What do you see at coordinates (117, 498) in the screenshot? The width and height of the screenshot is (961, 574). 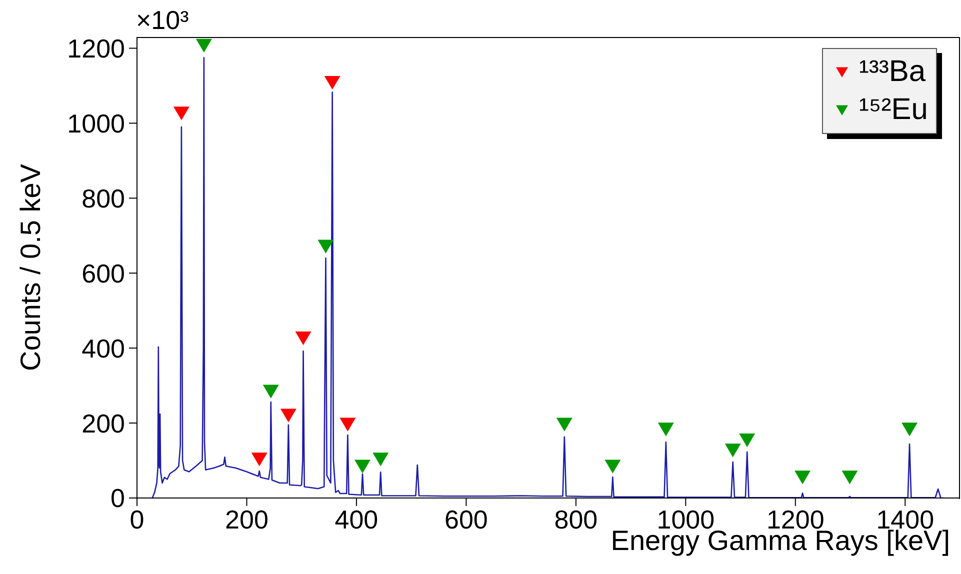 I see `y-tick-label: 0` at bounding box center [117, 498].